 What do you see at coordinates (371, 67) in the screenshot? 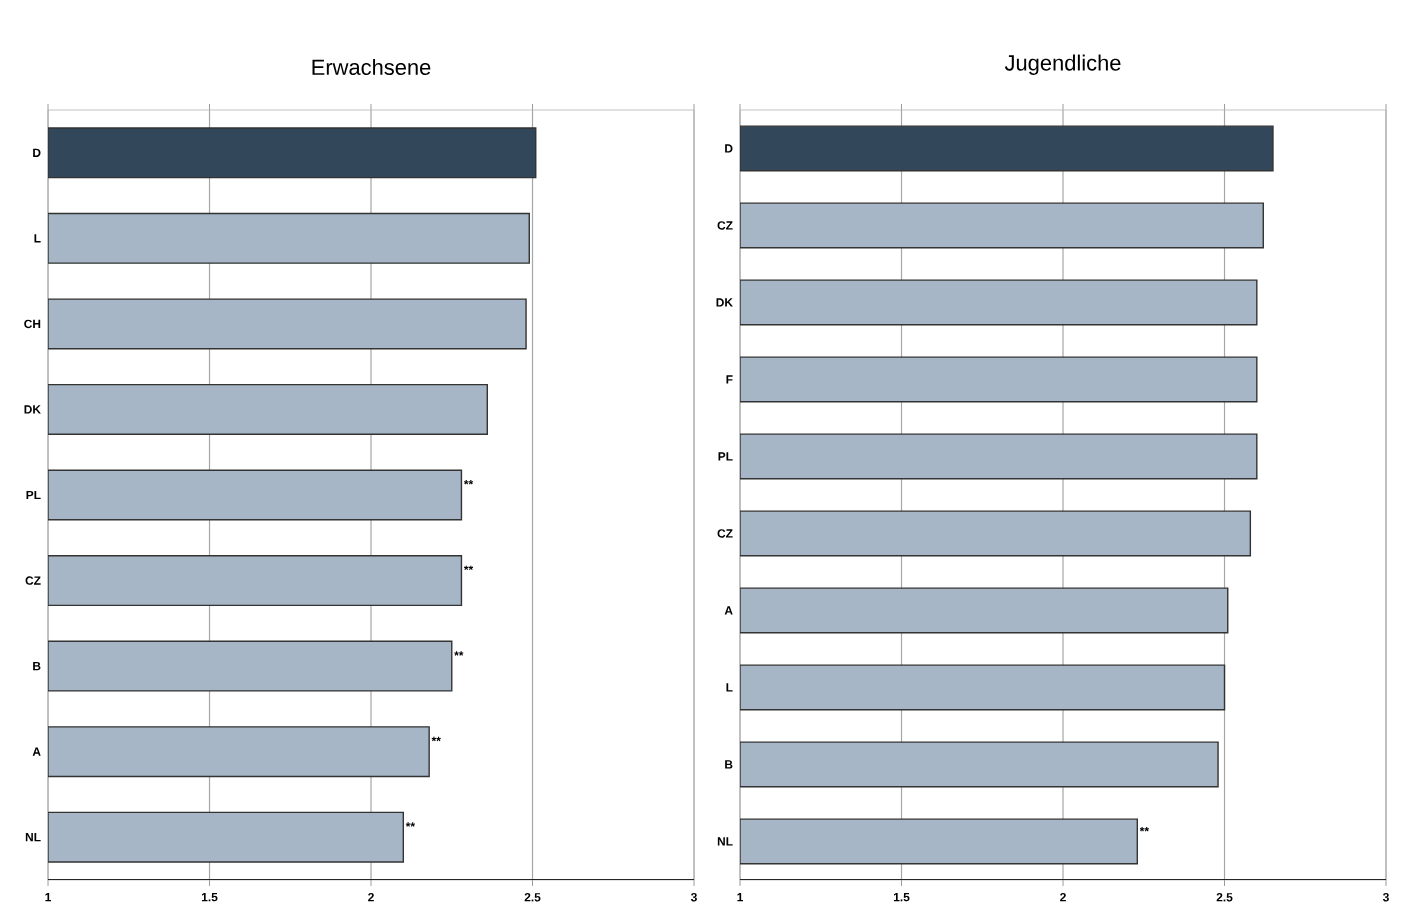
I see `chart-title: Erwachsene` at bounding box center [371, 67].